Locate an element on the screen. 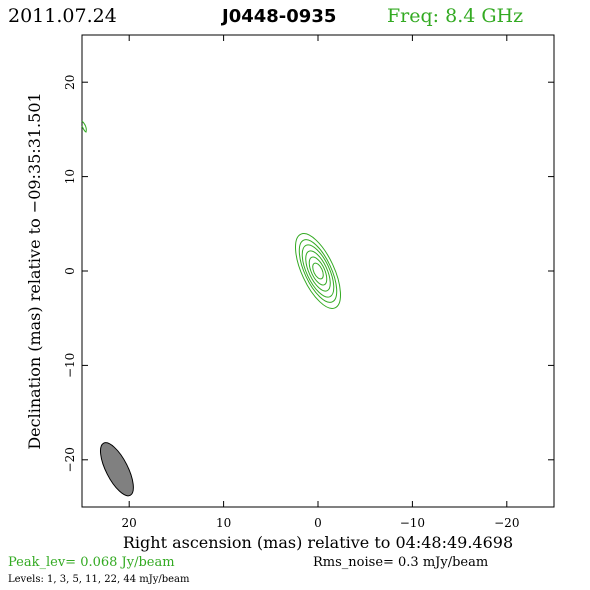 The height and width of the screenshot is (590, 590). frequency-label: Freq: 8.4 GHz is located at coordinates (455, 16).